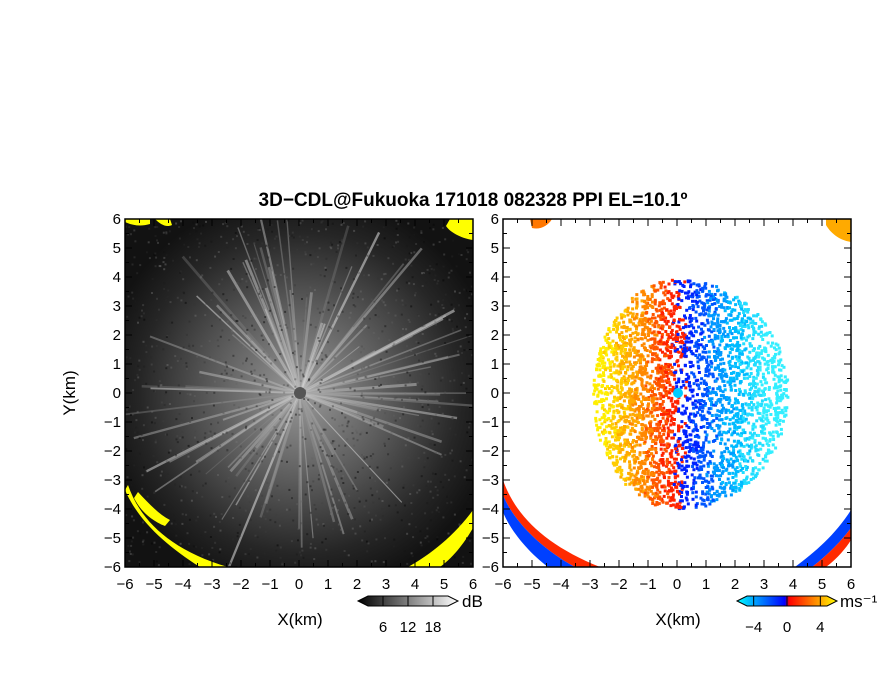 The width and height of the screenshot is (880, 680). I want to click on x-tick-label: −2, so click(240, 584).